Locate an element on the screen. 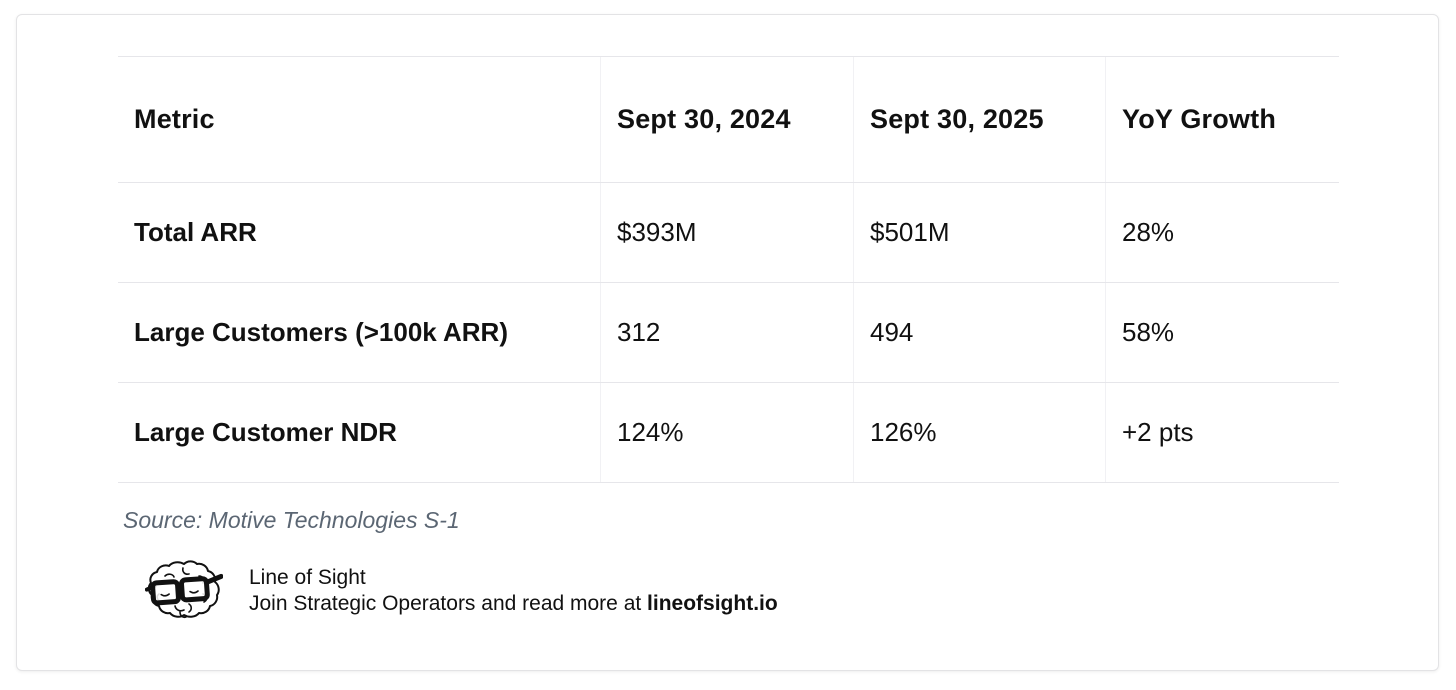 The width and height of the screenshot is (1456, 690). table-row: Large Customers (>100k ARR) 312 494 58% is located at coordinates (728, 333).